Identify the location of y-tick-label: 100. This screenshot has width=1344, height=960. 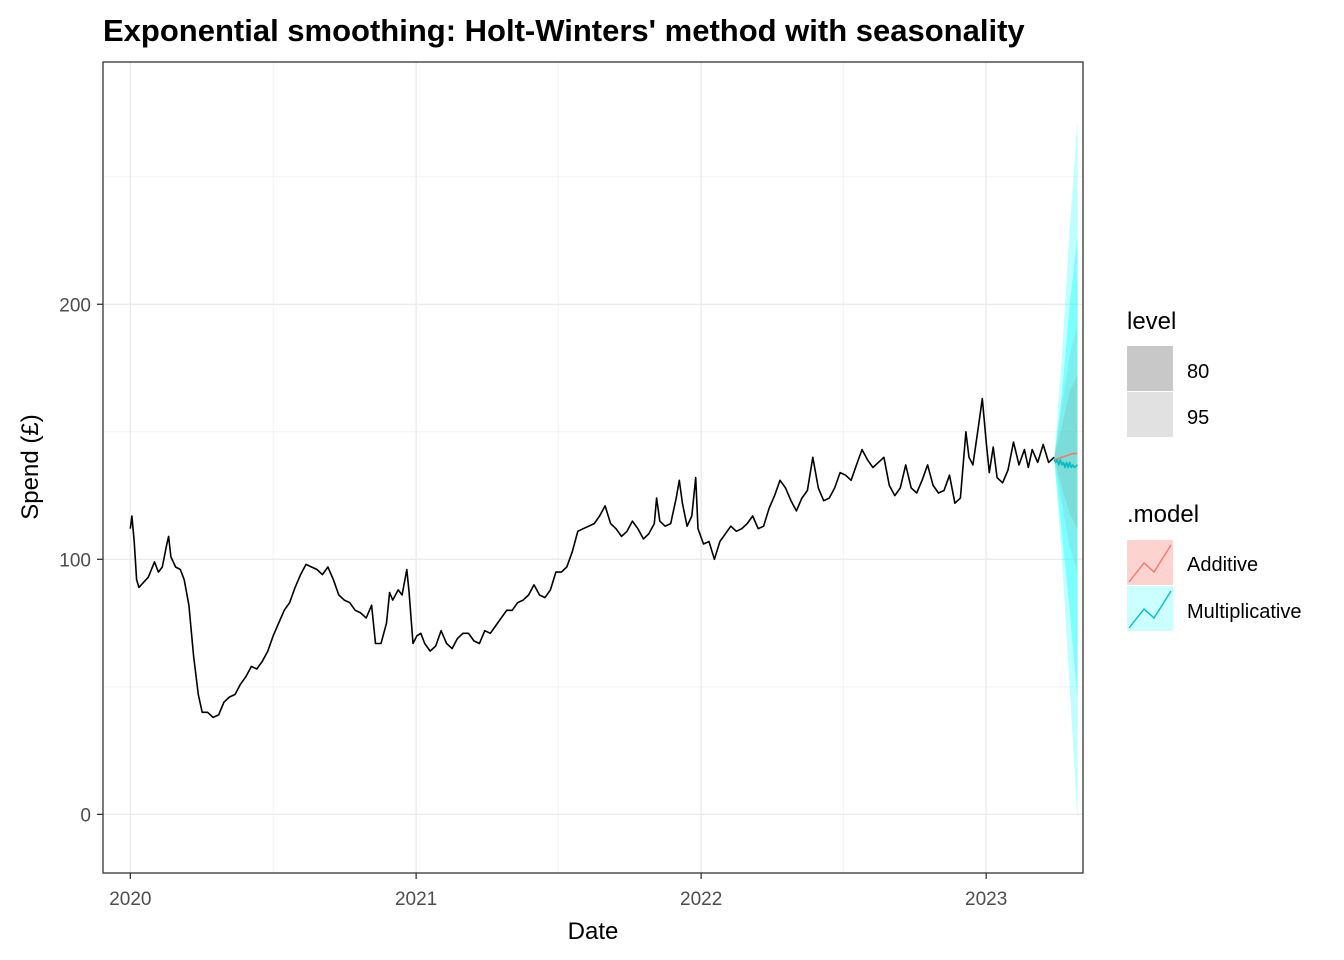
(75, 560).